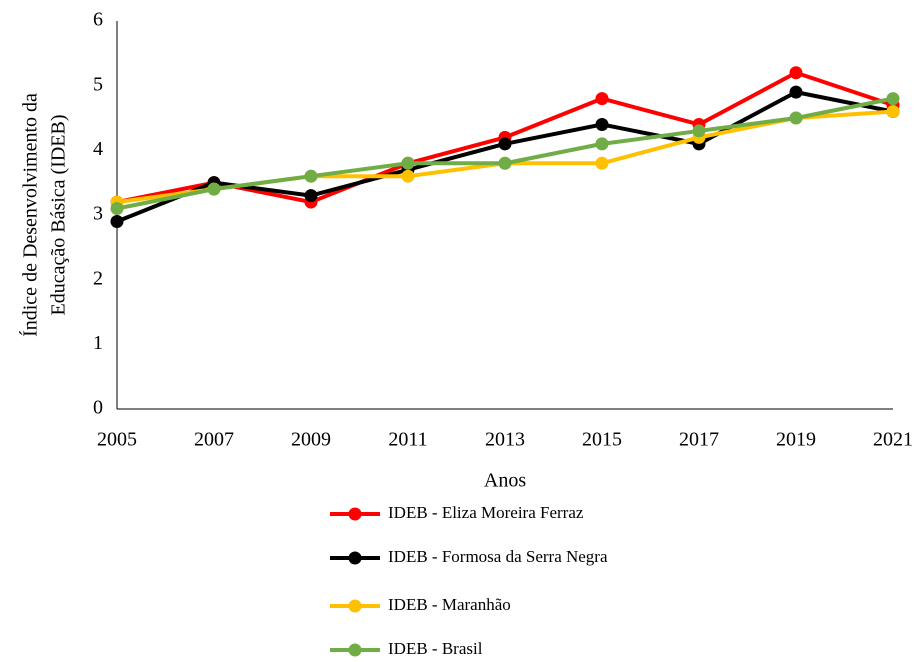  What do you see at coordinates (98, 278) in the screenshot?
I see `y-tick-label: 2` at bounding box center [98, 278].